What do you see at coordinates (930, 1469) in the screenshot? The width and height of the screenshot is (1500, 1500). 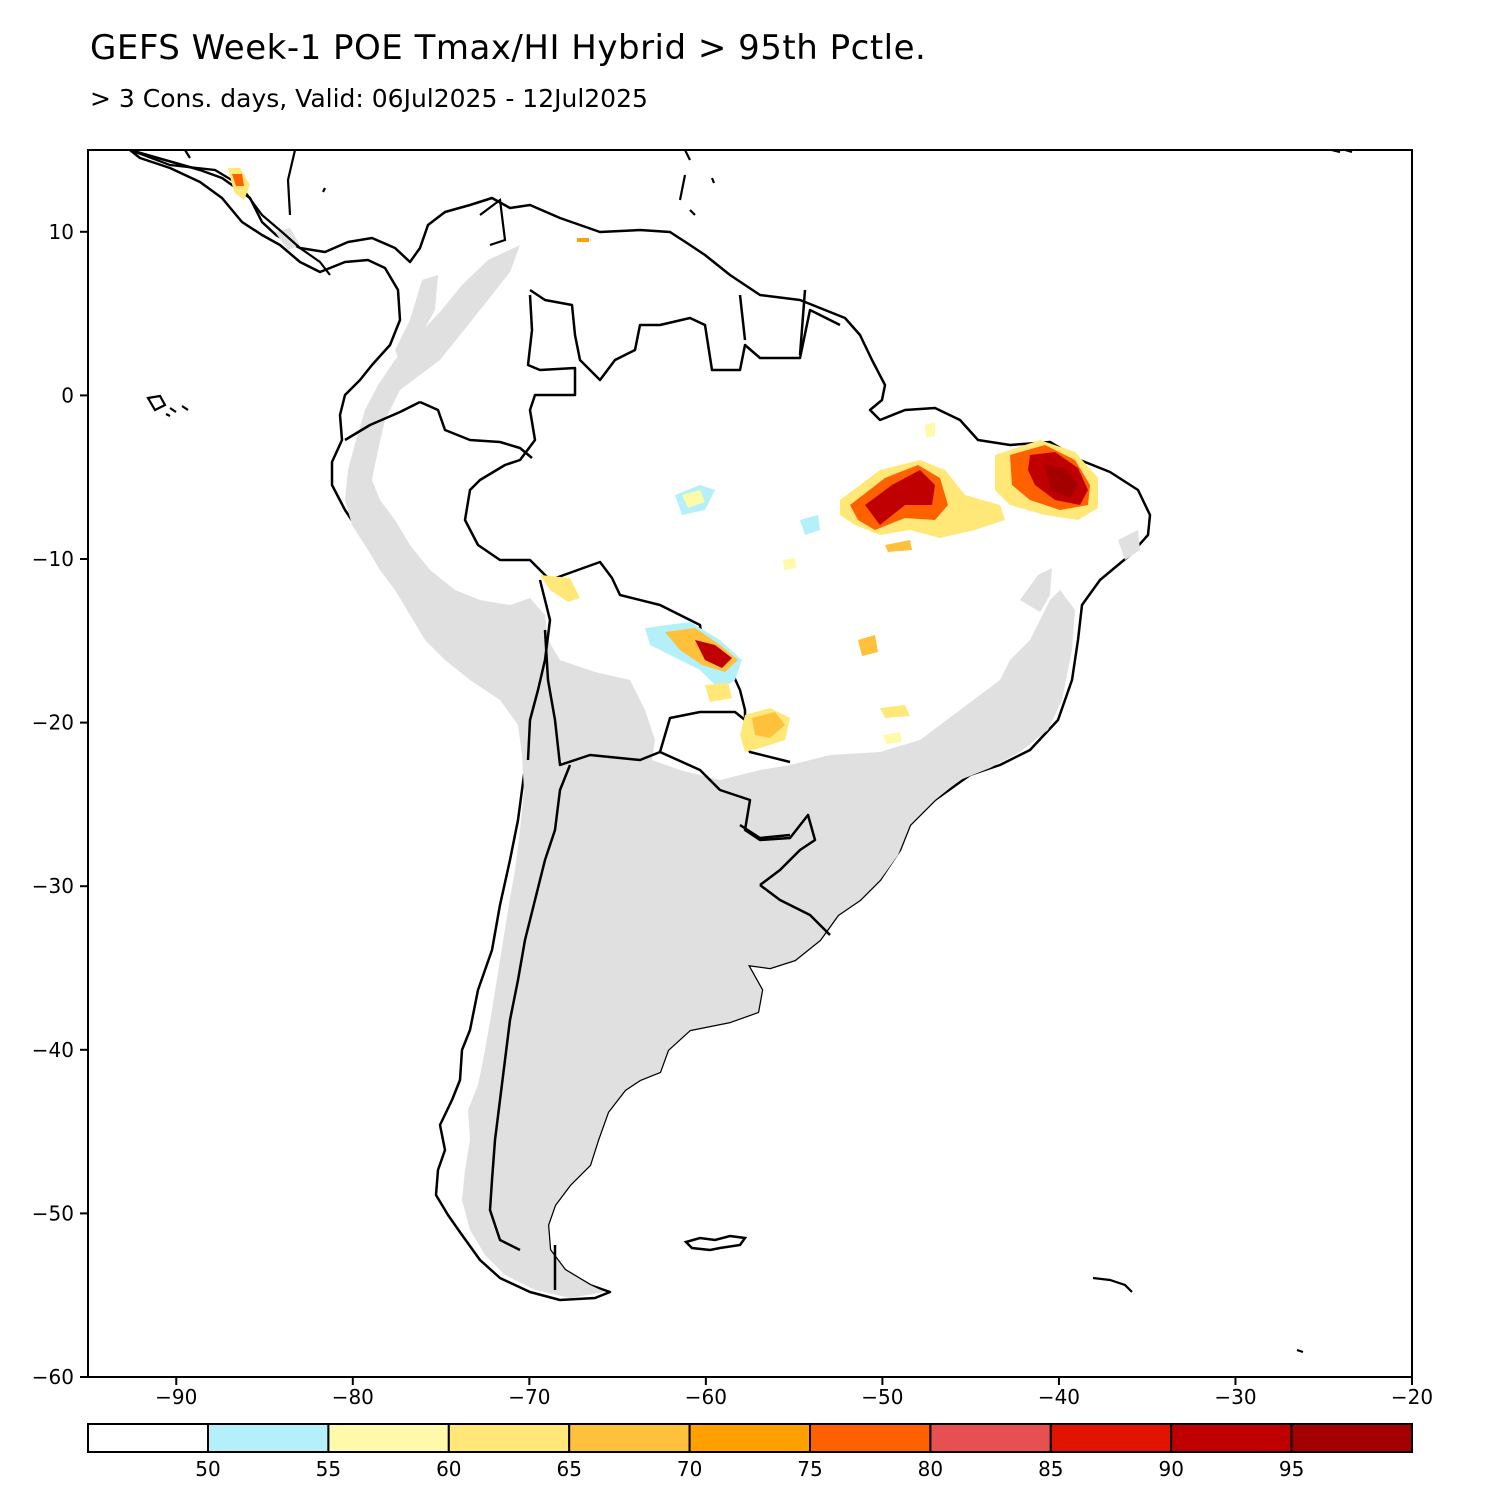 I see `colorbar-label: 80` at bounding box center [930, 1469].